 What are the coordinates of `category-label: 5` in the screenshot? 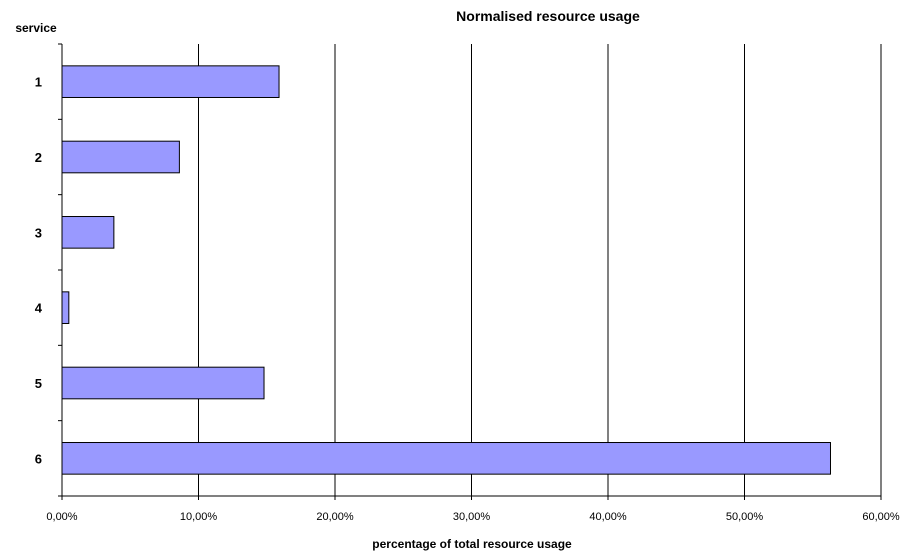 It's located at (38, 383).